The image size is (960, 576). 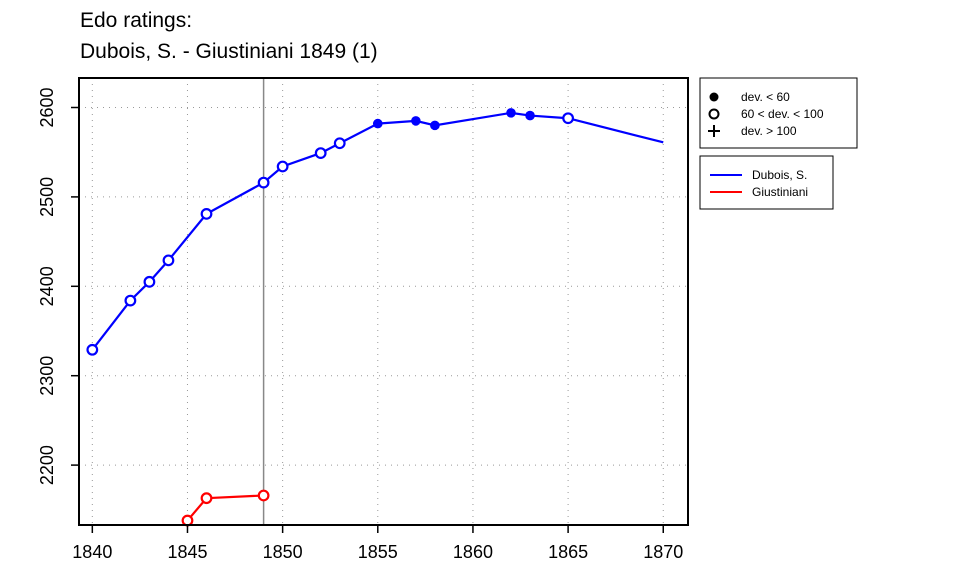 What do you see at coordinates (473, 552) in the screenshot?
I see `x-tick-label: 1860` at bounding box center [473, 552].